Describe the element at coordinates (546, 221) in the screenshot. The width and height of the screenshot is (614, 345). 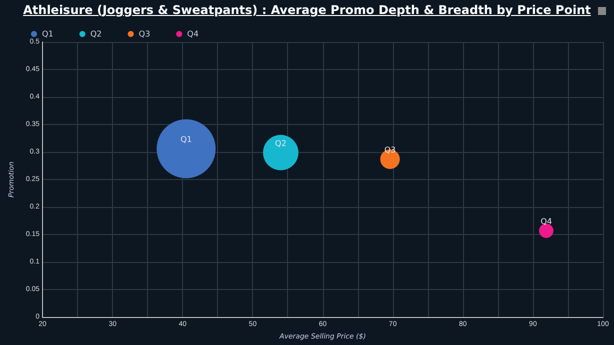
I see `text: Q4` at that location.